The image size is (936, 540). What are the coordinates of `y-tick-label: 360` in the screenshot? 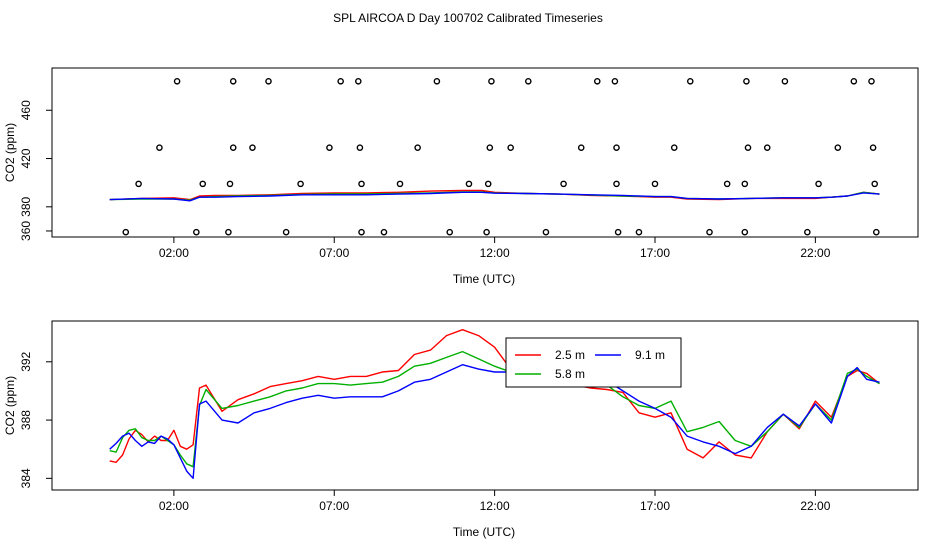 It's located at (26, 231).